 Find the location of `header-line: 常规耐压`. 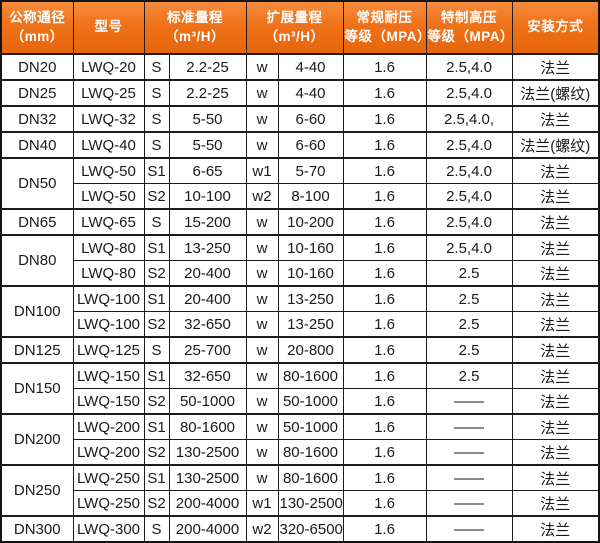

header-line: 常规耐压 is located at coordinates (384, 18).